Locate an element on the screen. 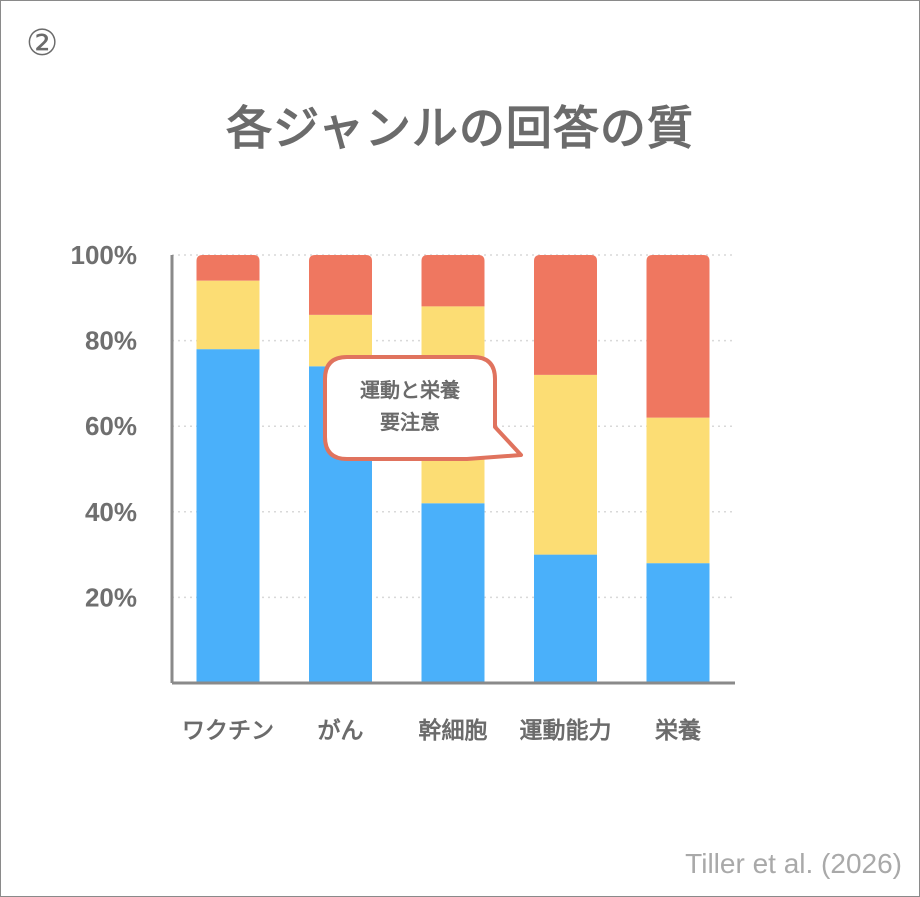  x-category-label: ワクチン is located at coordinates (228, 731).